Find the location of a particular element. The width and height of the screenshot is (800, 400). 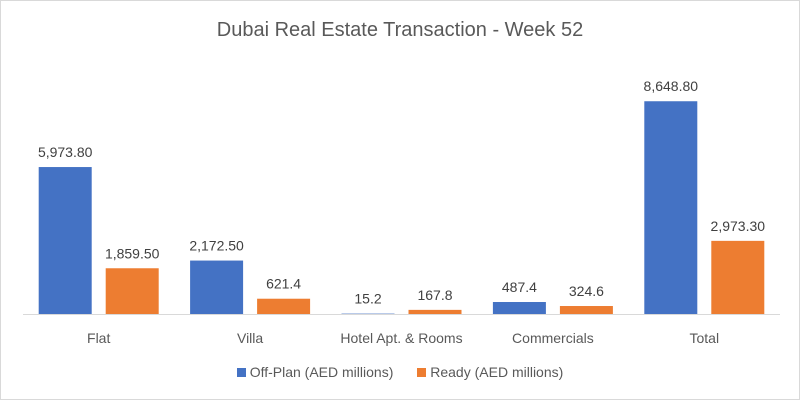

data-label: 15.2 is located at coordinates (367, 299).